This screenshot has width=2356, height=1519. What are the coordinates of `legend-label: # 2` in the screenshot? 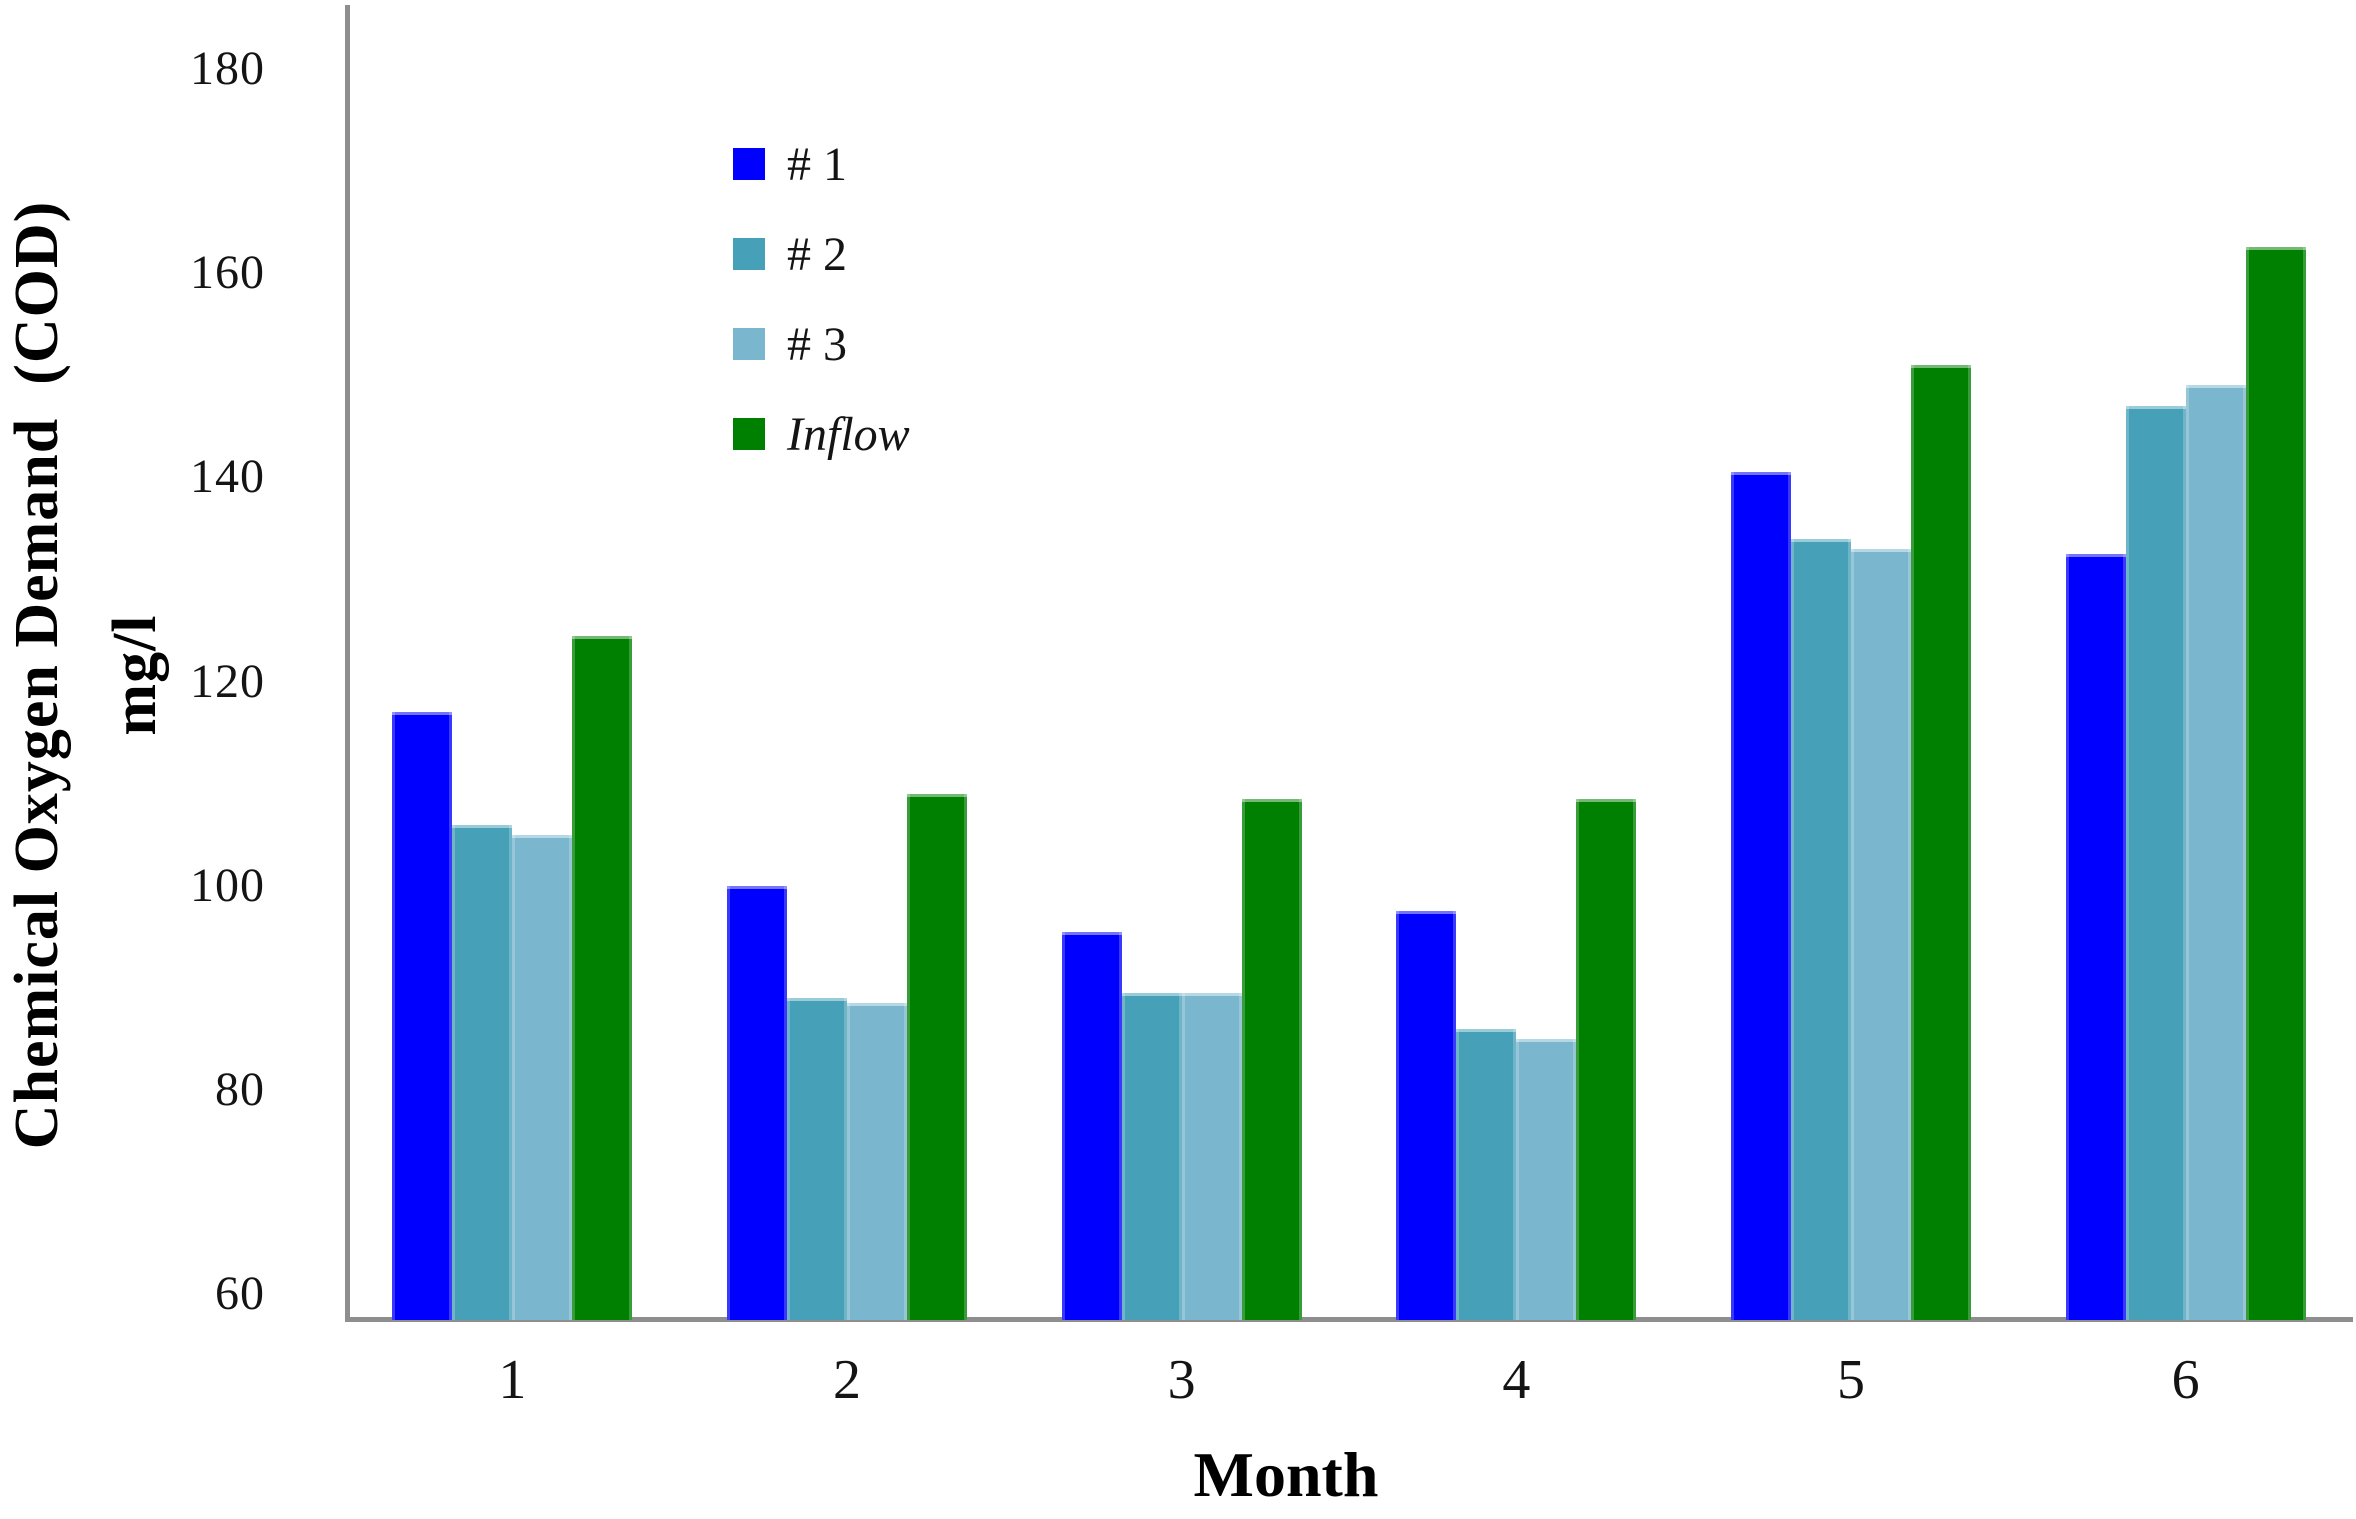 It's located at (817, 254).